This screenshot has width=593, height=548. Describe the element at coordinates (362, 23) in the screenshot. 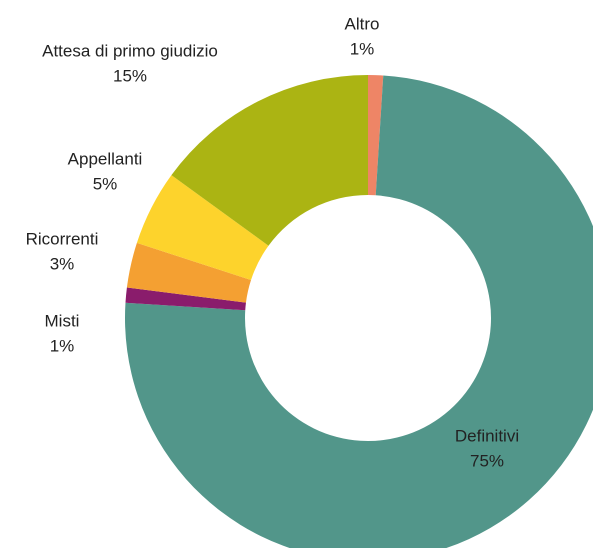

I see `slice-label: Altro` at that location.